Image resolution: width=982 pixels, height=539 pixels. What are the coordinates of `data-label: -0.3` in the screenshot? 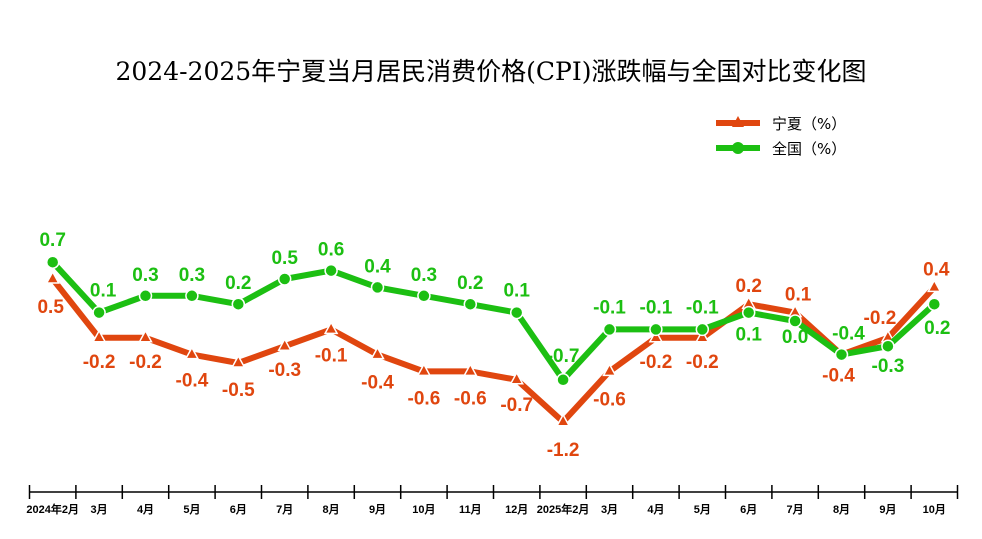 It's located at (284, 370).